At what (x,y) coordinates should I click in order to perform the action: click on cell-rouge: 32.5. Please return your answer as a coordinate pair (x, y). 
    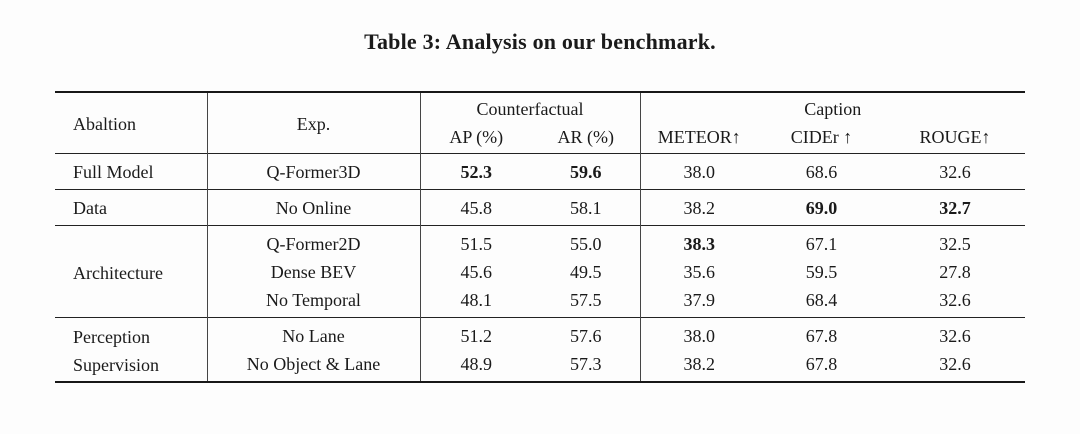
    Looking at the image, I should click on (955, 243).